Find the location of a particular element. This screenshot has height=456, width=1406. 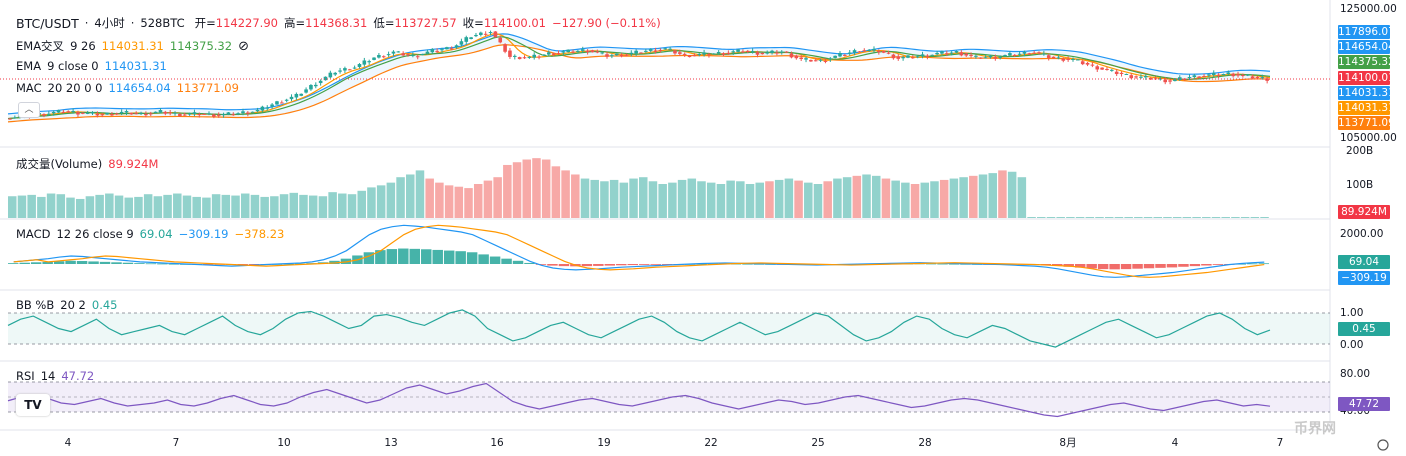

volume-legend: 成交量(Volume) 89.924M is located at coordinates (87, 164).